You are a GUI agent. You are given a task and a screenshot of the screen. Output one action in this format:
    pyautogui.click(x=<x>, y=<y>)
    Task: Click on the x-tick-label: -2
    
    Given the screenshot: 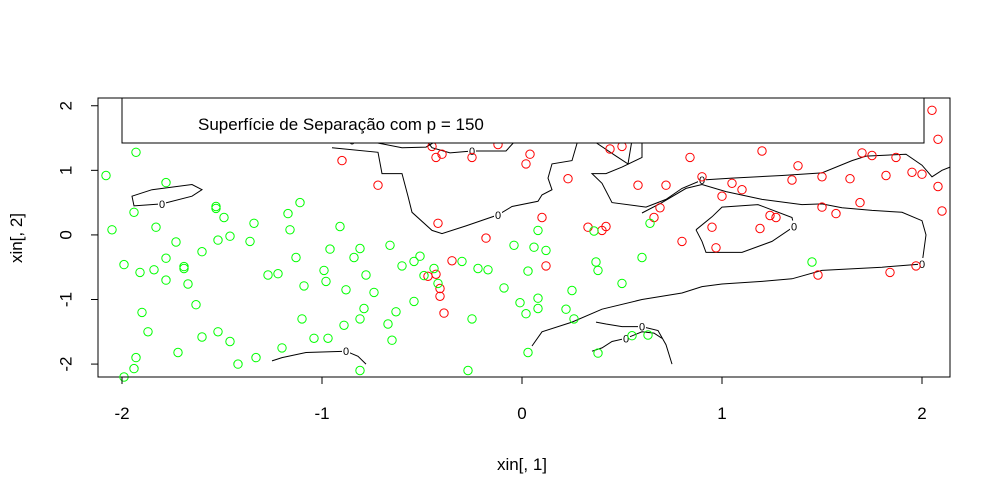 What is the action you would take?
    pyautogui.click(x=121, y=413)
    